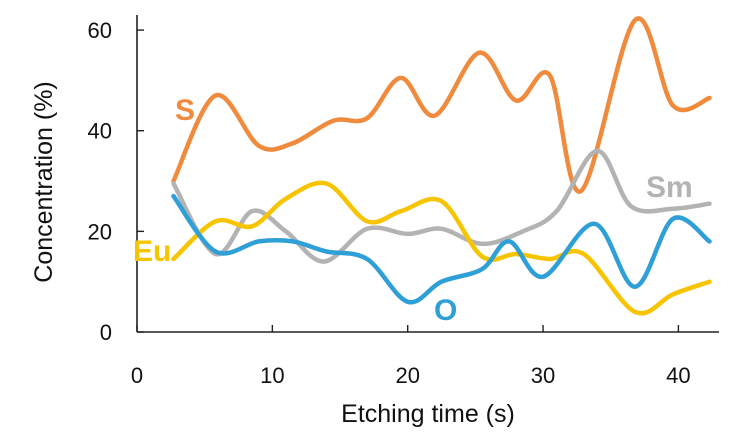 The width and height of the screenshot is (740, 445). I want to click on x-tick-label: 10, so click(272, 375).